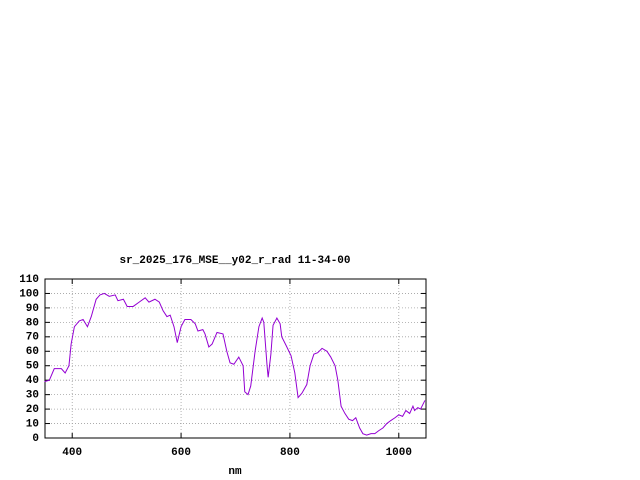  Describe the element at coordinates (35, 439) in the screenshot. I see `y-tick-label: 0` at that location.